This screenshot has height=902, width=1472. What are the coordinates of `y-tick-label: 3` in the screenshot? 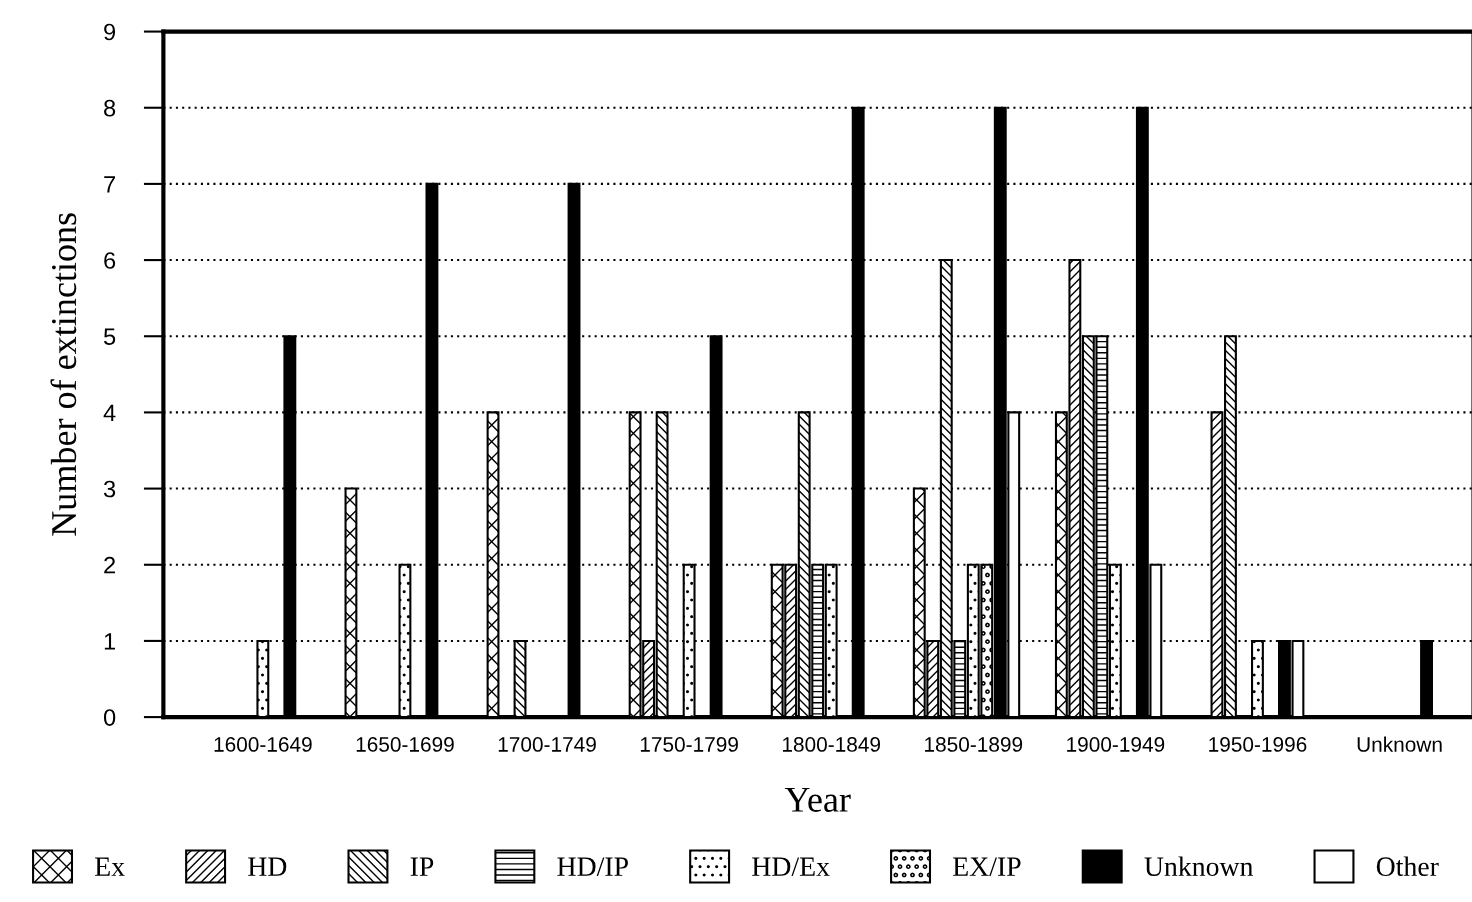 It's located at (109, 489).